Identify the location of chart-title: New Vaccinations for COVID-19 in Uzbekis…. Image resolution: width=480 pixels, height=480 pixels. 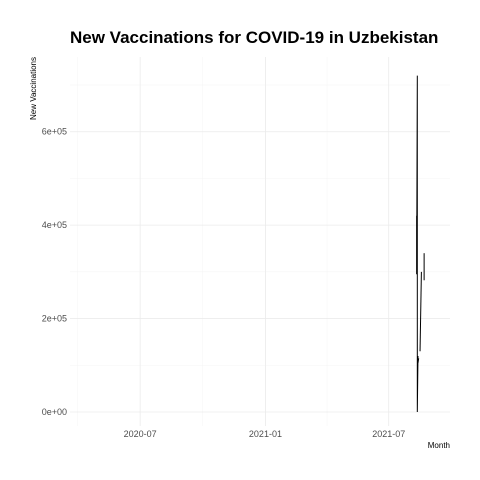
(254, 37).